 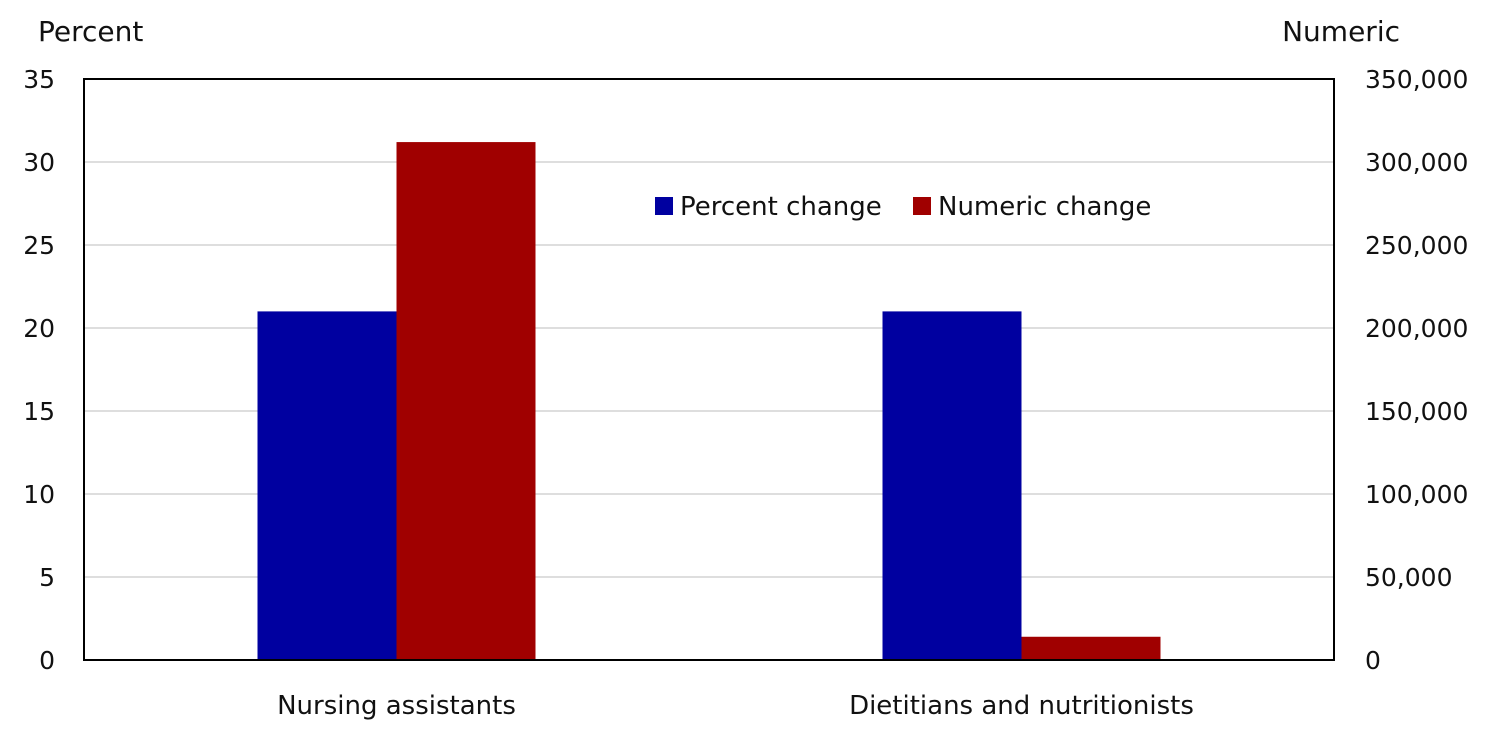 What do you see at coordinates (1416, 494) in the screenshot?
I see `right-tick-label: 100,000` at bounding box center [1416, 494].